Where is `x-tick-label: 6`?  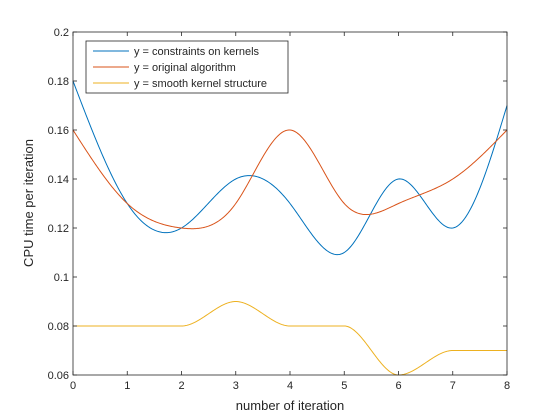
x-tick-label: 6 is located at coordinates (398, 386).